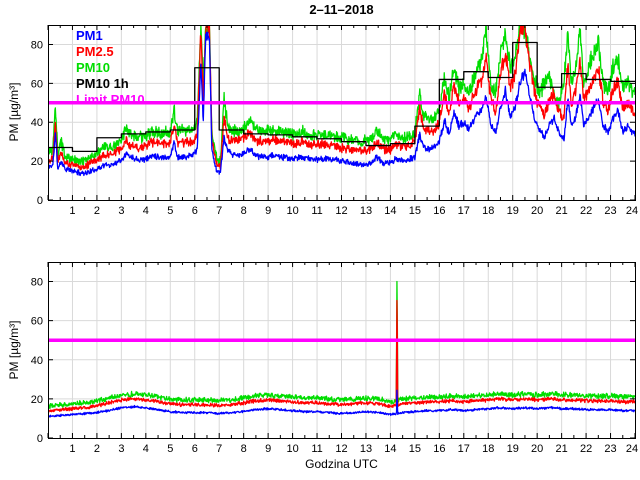  I want to click on y-axis-label-bottom: PM [µg/m³], so click(14, 350).